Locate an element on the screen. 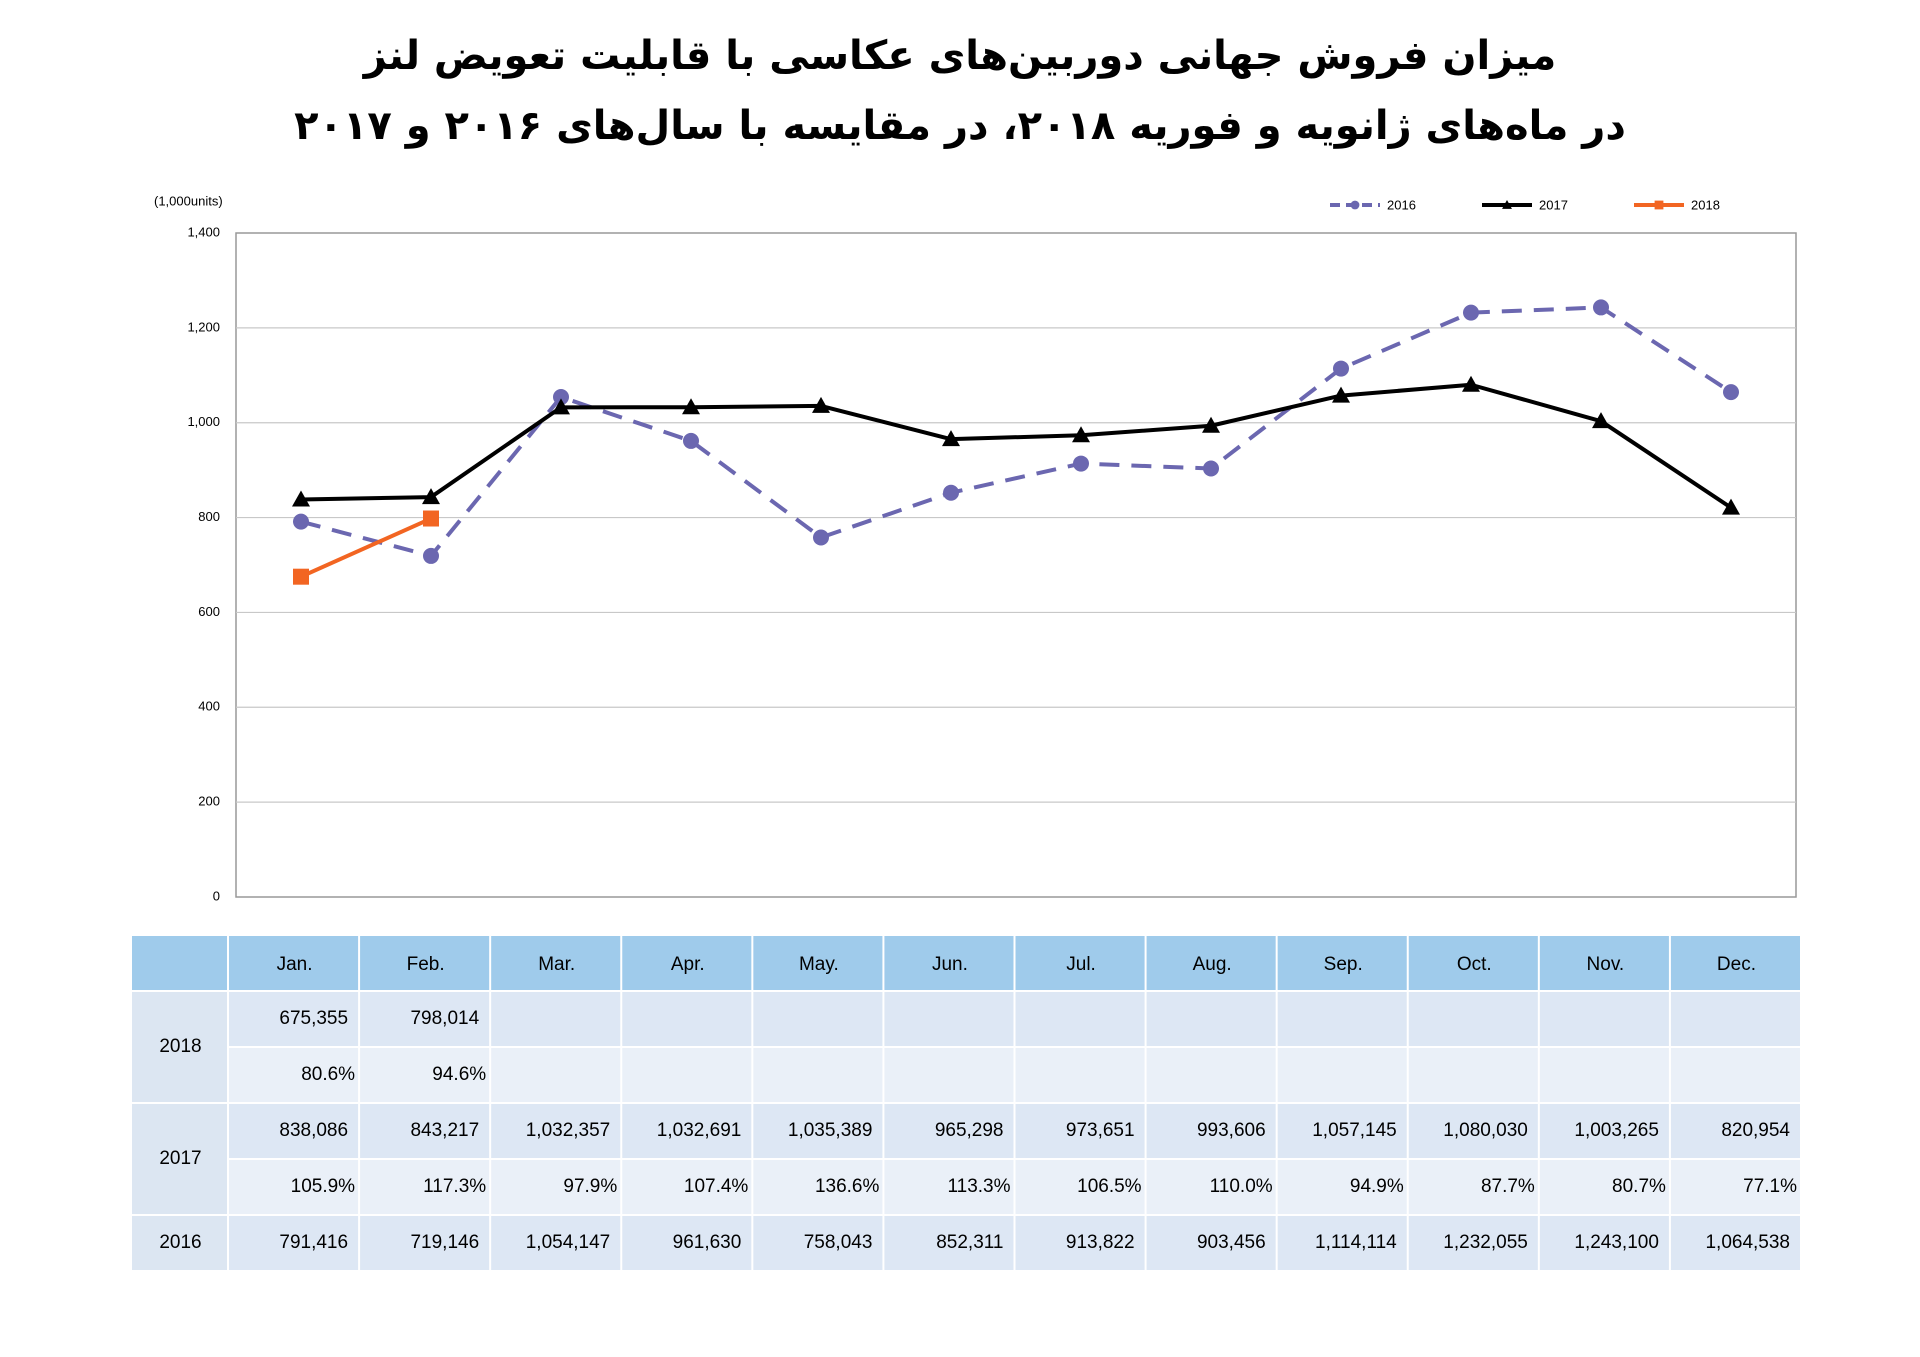 This screenshot has width=1920, height=1357. table-value: 97.9% is located at coordinates (590, 1186).